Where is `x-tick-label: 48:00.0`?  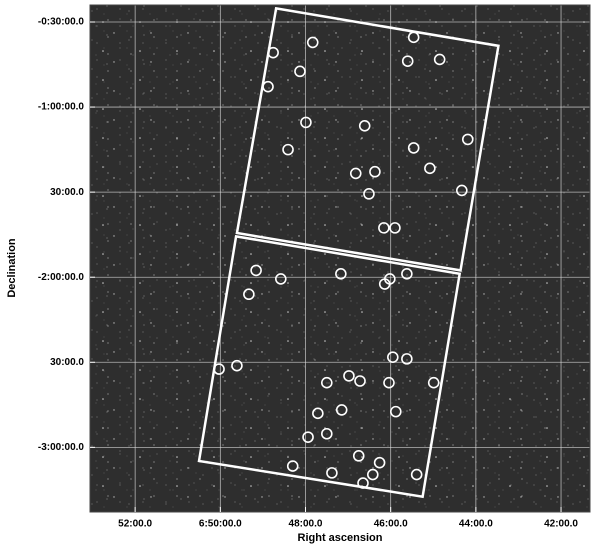 x-tick-label: 48:00.0 is located at coordinates (306, 524).